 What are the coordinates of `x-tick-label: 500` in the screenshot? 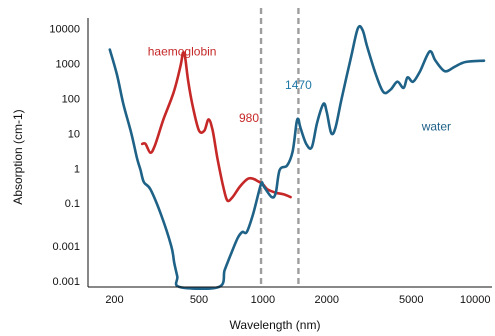 It's located at (199, 300).